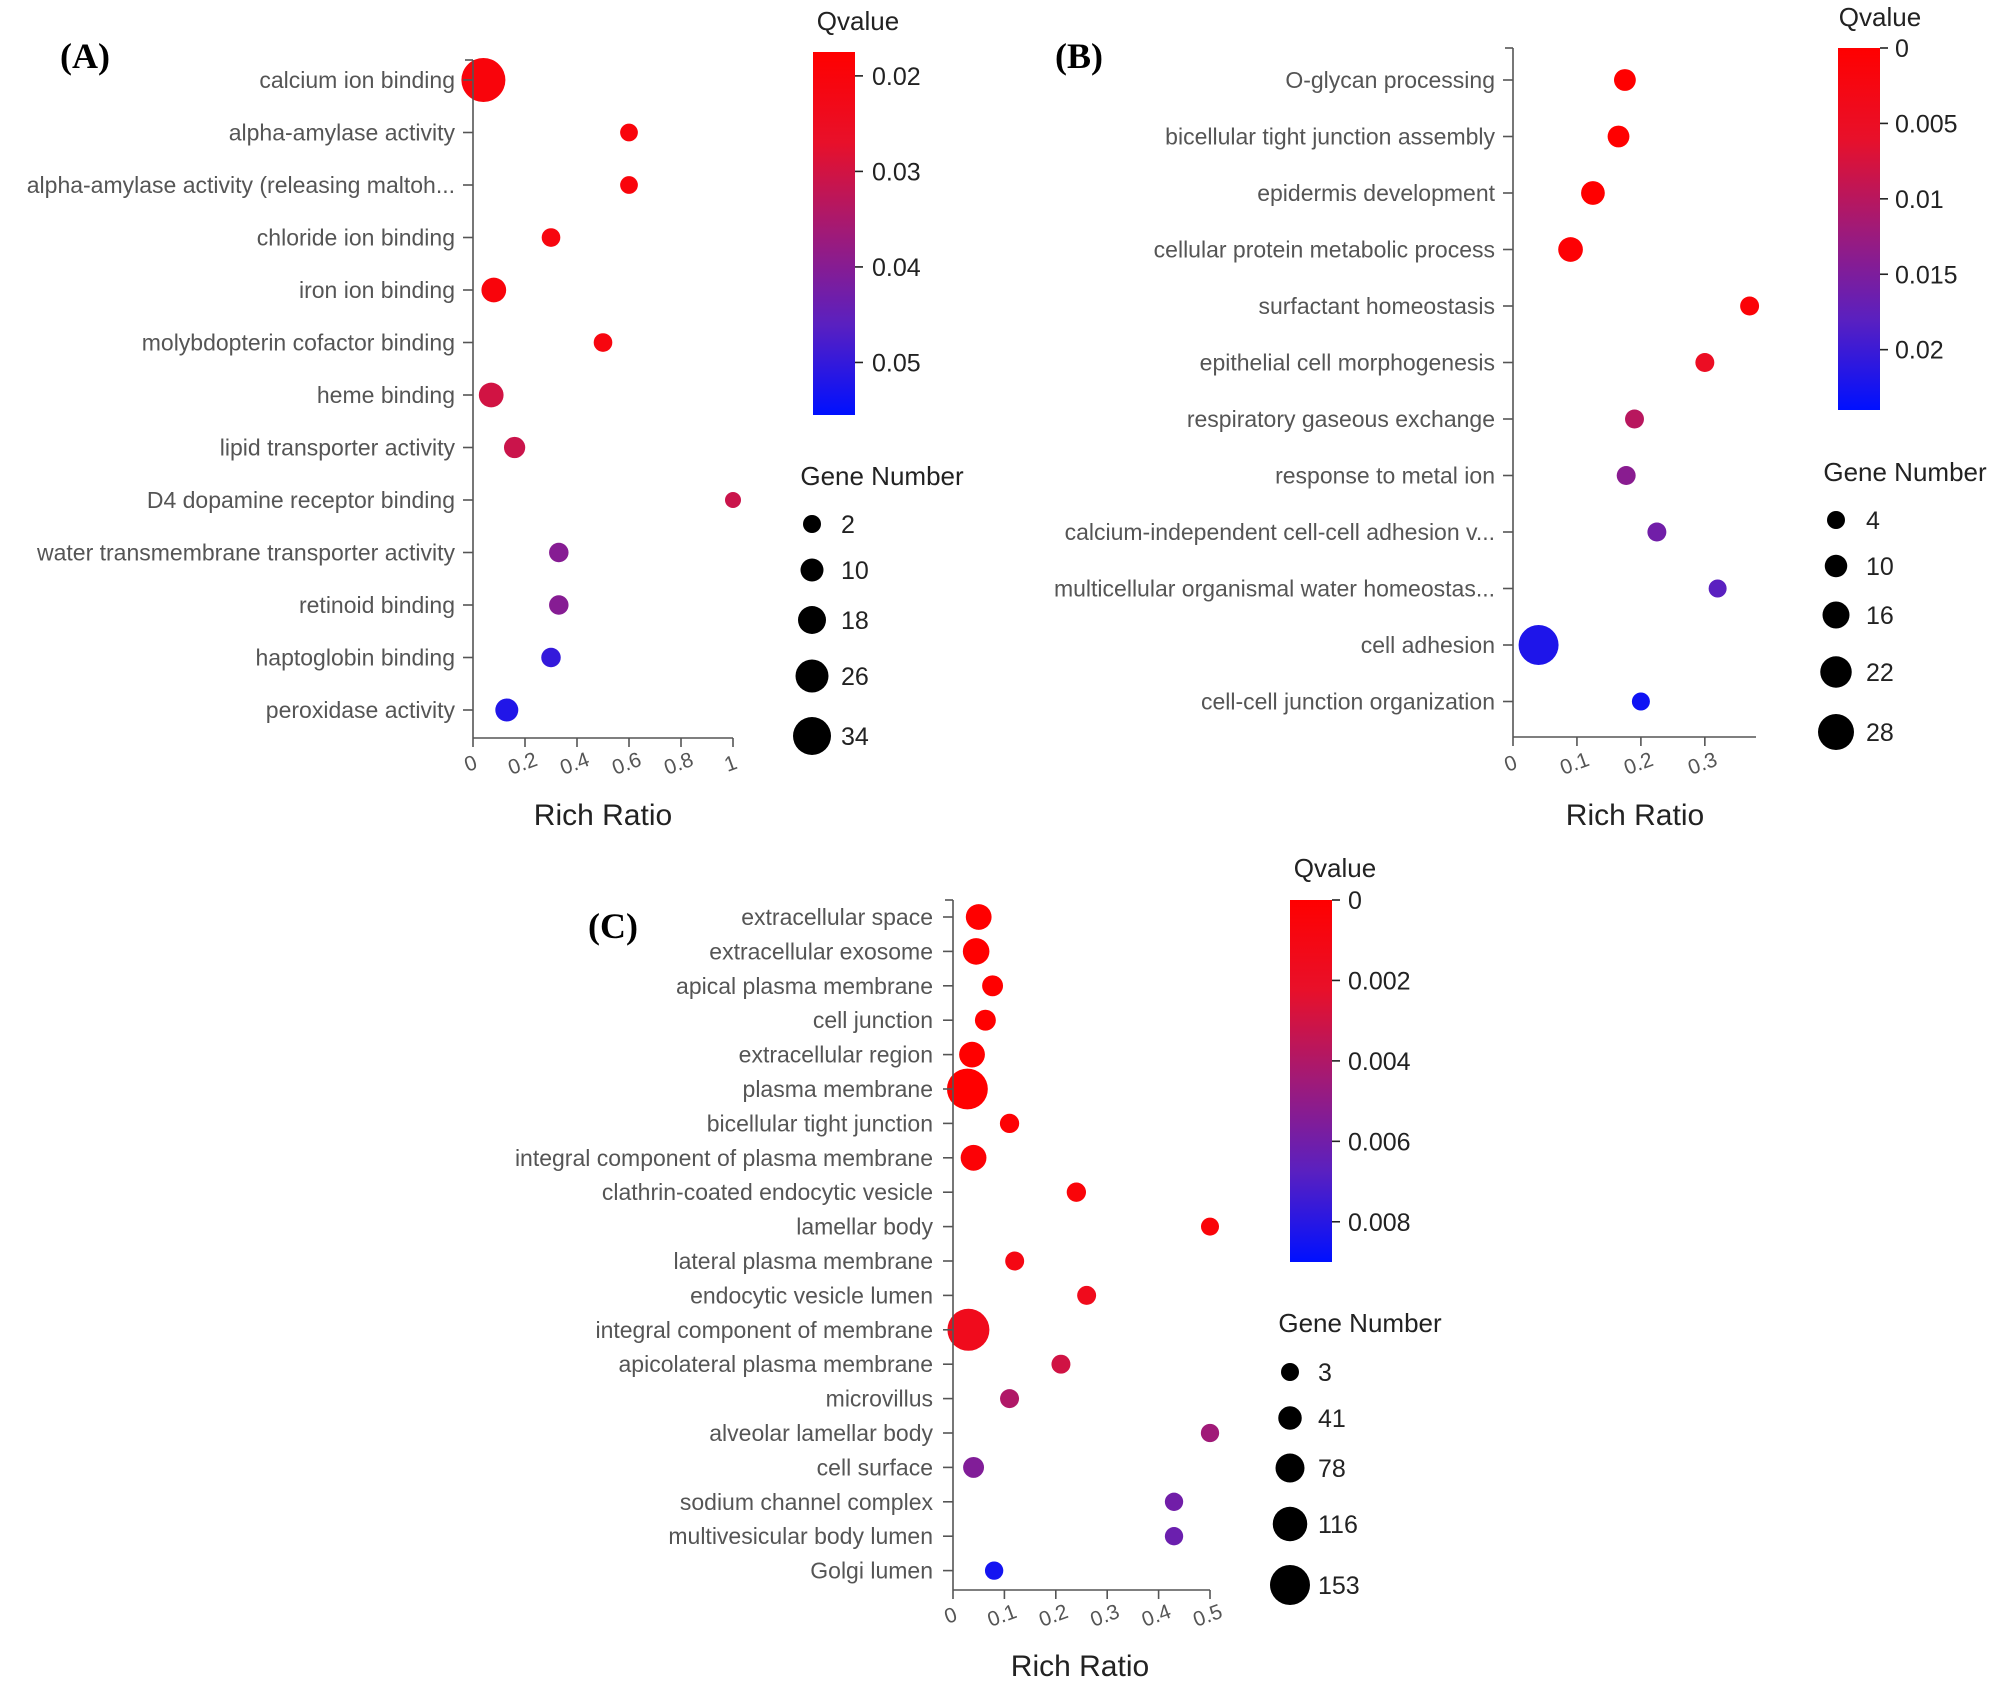 This screenshot has width=1999, height=1686. What do you see at coordinates (1873, 521) in the screenshot?
I see `size-legend-label: 4` at bounding box center [1873, 521].